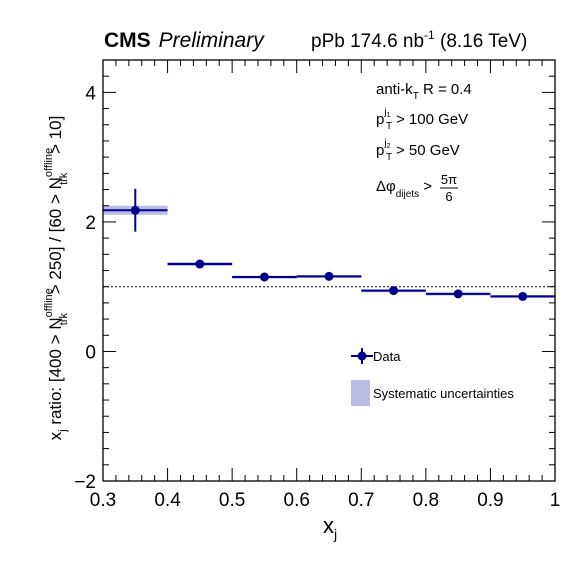 The image size is (580, 565). I want to click on x-tick-label-2: 0.5, so click(232, 500).